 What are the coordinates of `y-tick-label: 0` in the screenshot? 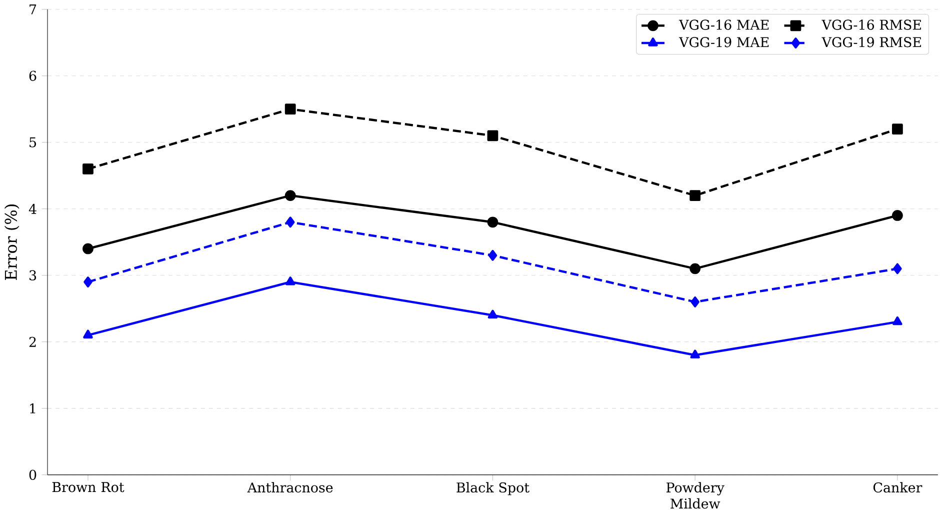 It's located at (32, 475).